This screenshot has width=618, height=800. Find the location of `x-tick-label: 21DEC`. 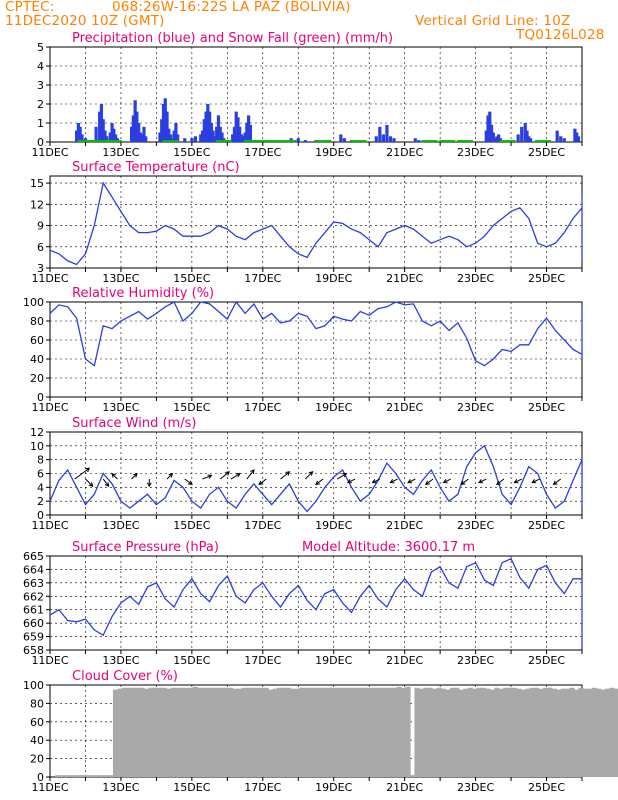

x-tick-label: 21DEC is located at coordinates (404, 152).